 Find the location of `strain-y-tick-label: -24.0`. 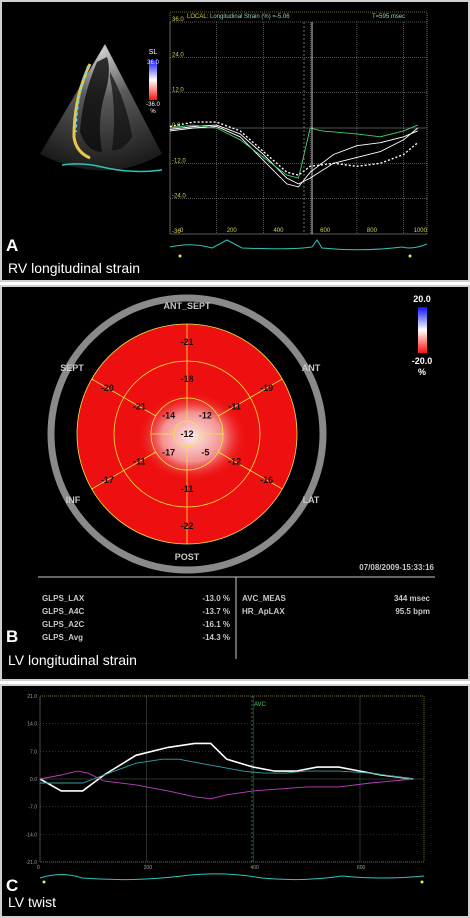

strain-y-tick-label: -24.0 is located at coordinates (179, 197).